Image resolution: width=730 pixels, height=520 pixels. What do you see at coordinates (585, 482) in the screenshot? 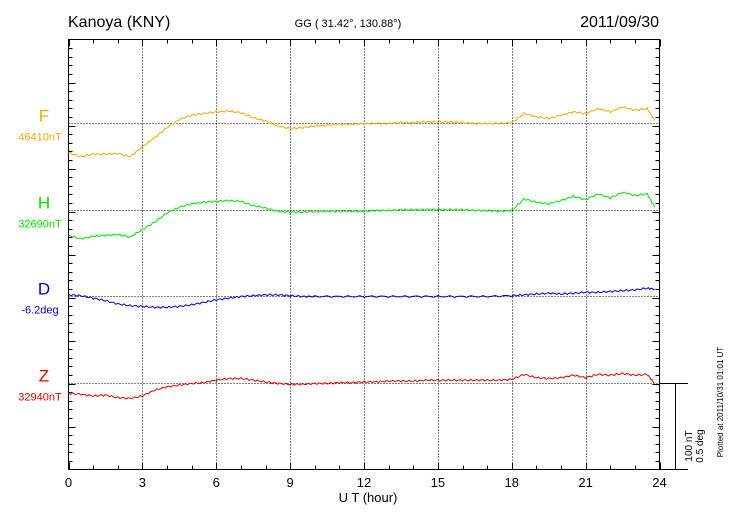
I see `x-tick-label: 21` at bounding box center [585, 482].